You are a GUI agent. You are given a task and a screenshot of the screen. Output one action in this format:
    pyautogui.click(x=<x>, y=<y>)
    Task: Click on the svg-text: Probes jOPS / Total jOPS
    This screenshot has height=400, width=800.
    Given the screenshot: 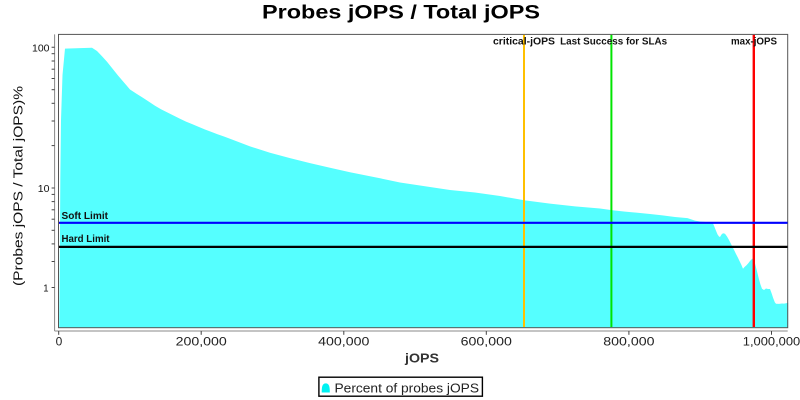 What is the action you would take?
    pyautogui.click(x=401, y=13)
    